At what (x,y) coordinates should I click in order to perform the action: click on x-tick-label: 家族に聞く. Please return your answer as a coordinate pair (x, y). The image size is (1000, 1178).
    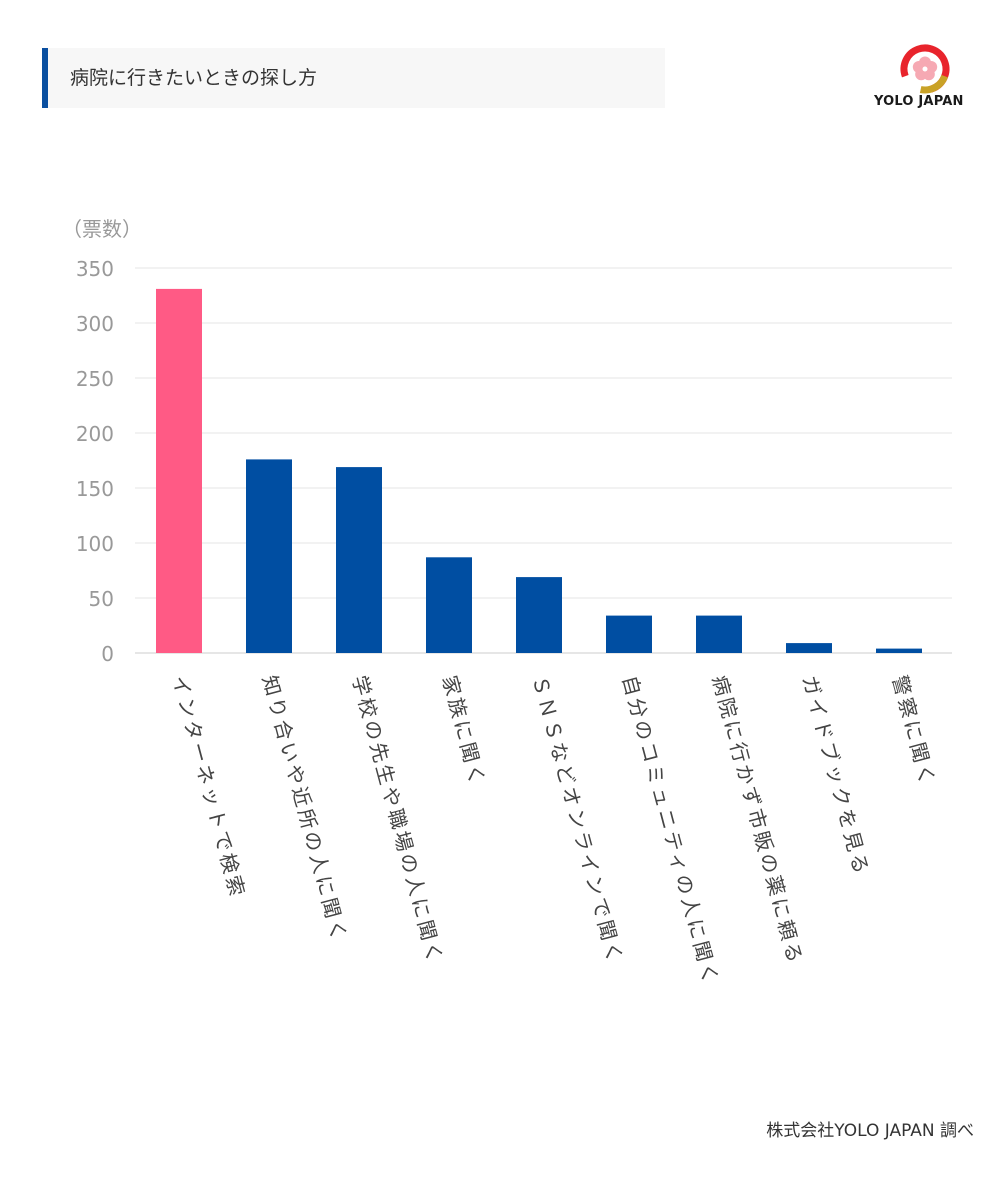
    Looking at the image, I should click on (463, 731).